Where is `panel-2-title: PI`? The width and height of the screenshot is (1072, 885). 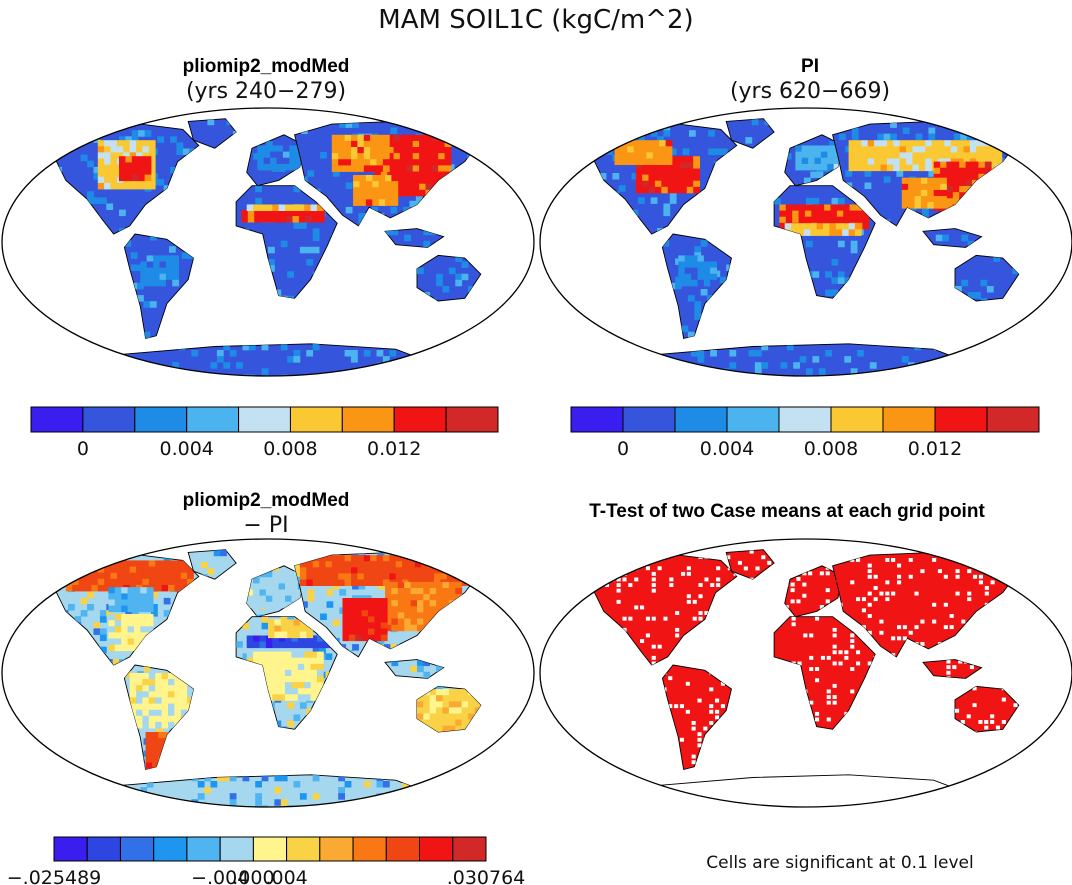
panel-2-title: PI is located at coordinates (810, 66).